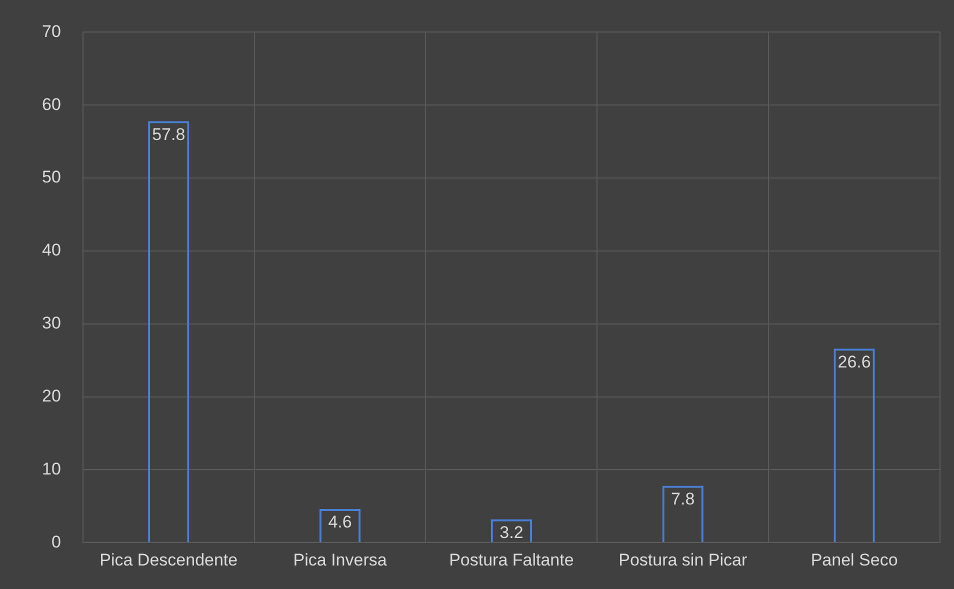 Image resolution: width=954 pixels, height=589 pixels. What do you see at coordinates (51, 104) in the screenshot?
I see `y-tick-label: 60` at bounding box center [51, 104].